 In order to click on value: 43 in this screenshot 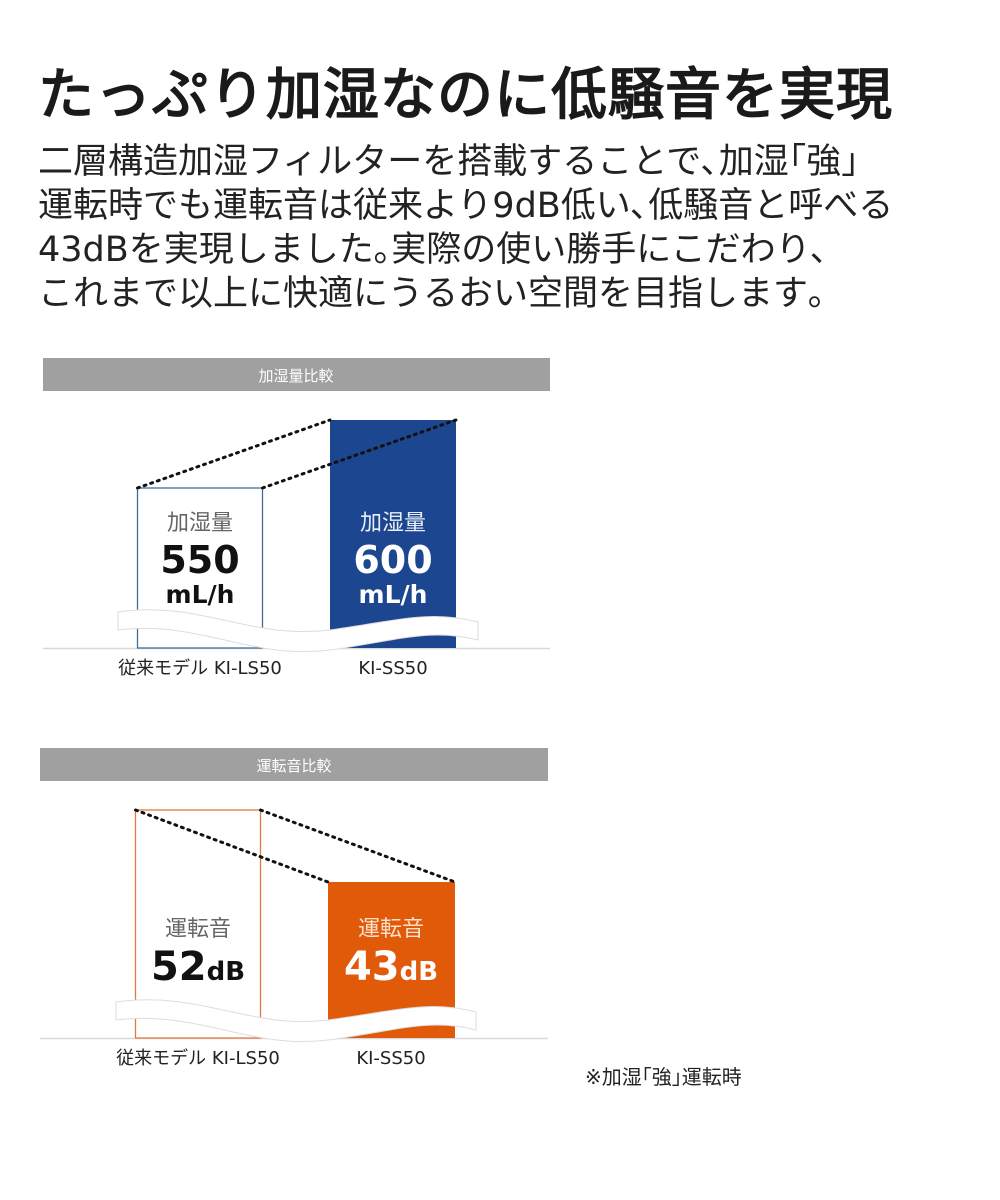, I will do `click(372, 967)`.